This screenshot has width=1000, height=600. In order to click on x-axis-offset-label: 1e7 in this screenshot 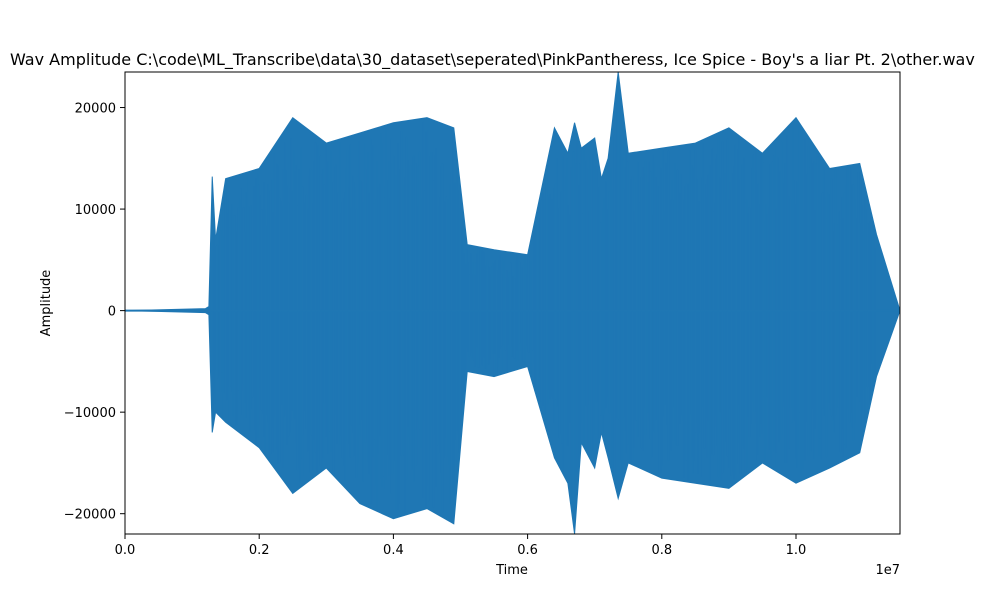, I will do `click(887, 570)`.